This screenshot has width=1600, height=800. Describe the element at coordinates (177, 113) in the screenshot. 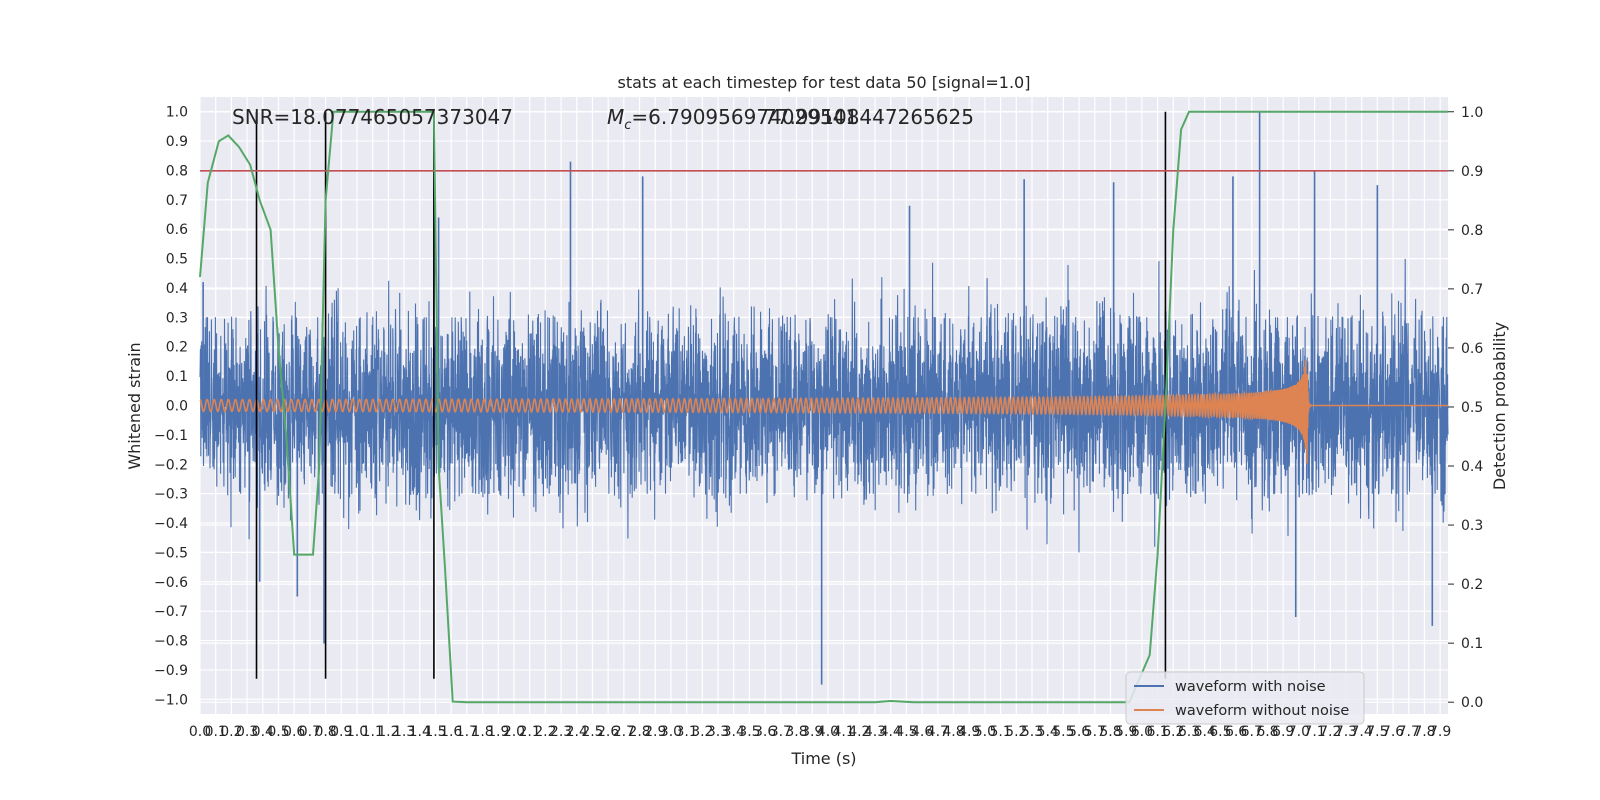

I see `y-tick-label: 1.0` at that location.